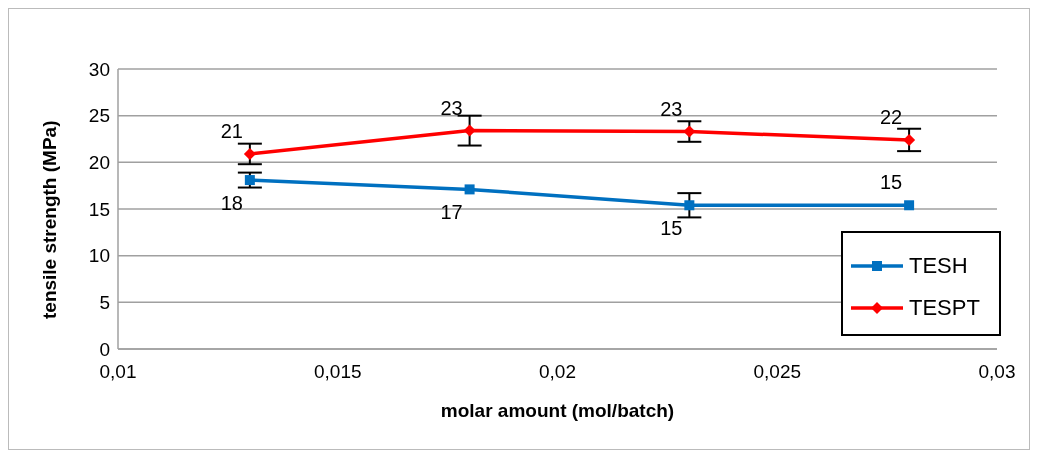 The width and height of the screenshot is (1039, 451). I want to click on x-tick-label: 0,015, so click(337, 372).